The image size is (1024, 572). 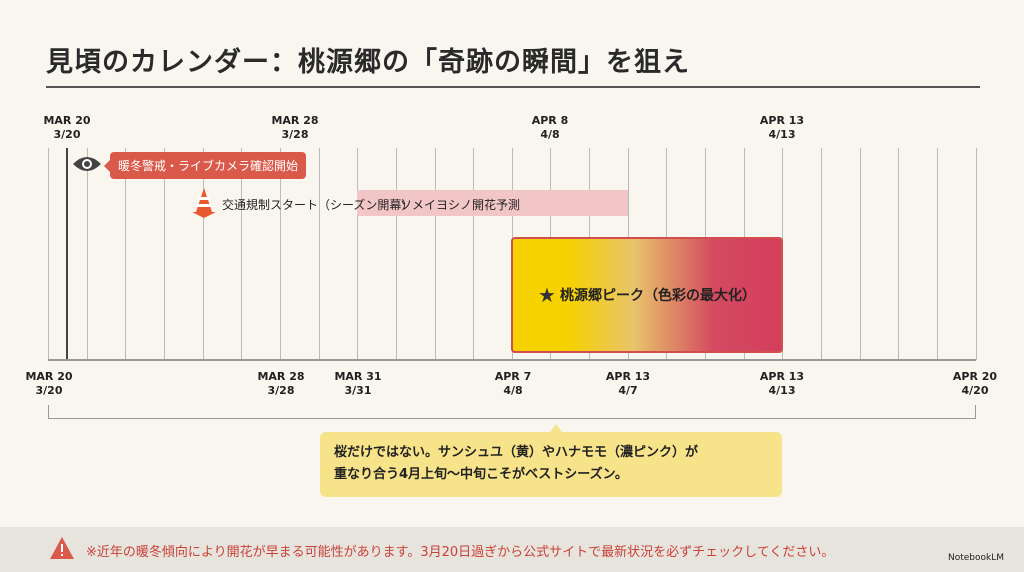 What do you see at coordinates (513, 376) in the screenshot?
I see `tick-en: APR 7` at bounding box center [513, 376].